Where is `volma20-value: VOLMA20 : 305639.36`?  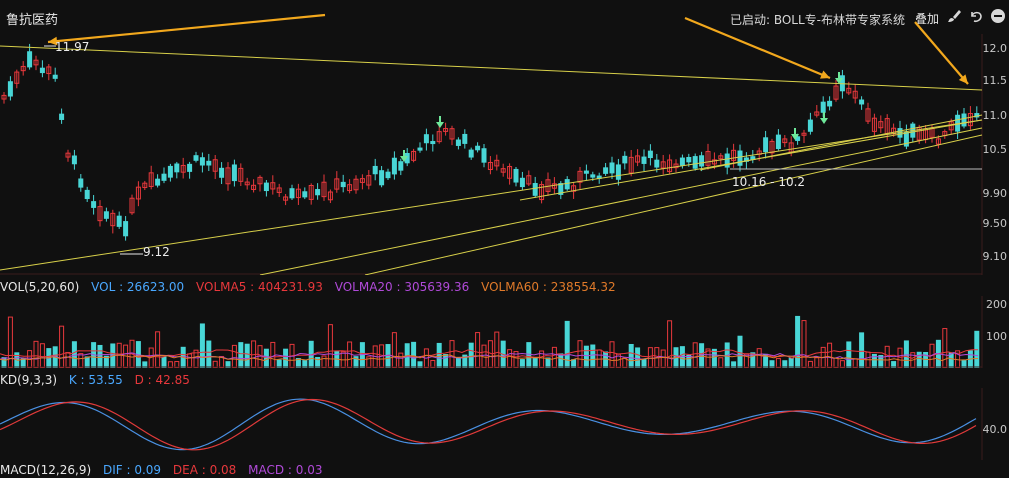
volma20-value: VOLMA20 : 305639.36 is located at coordinates (402, 287).